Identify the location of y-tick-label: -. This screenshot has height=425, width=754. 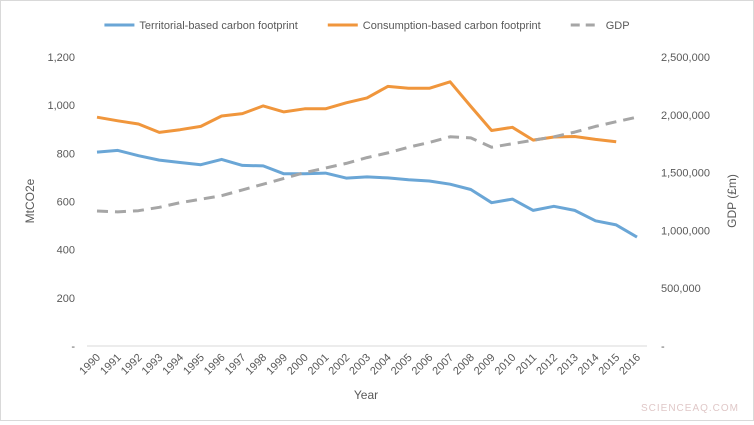
(73, 347).